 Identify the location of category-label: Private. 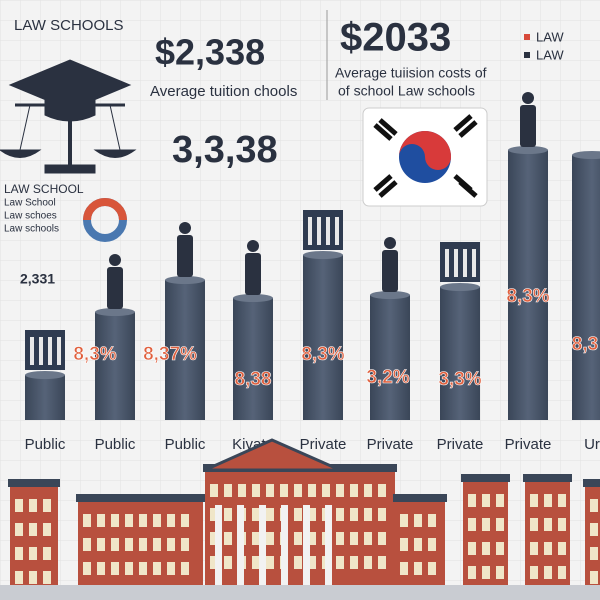
(460, 444).